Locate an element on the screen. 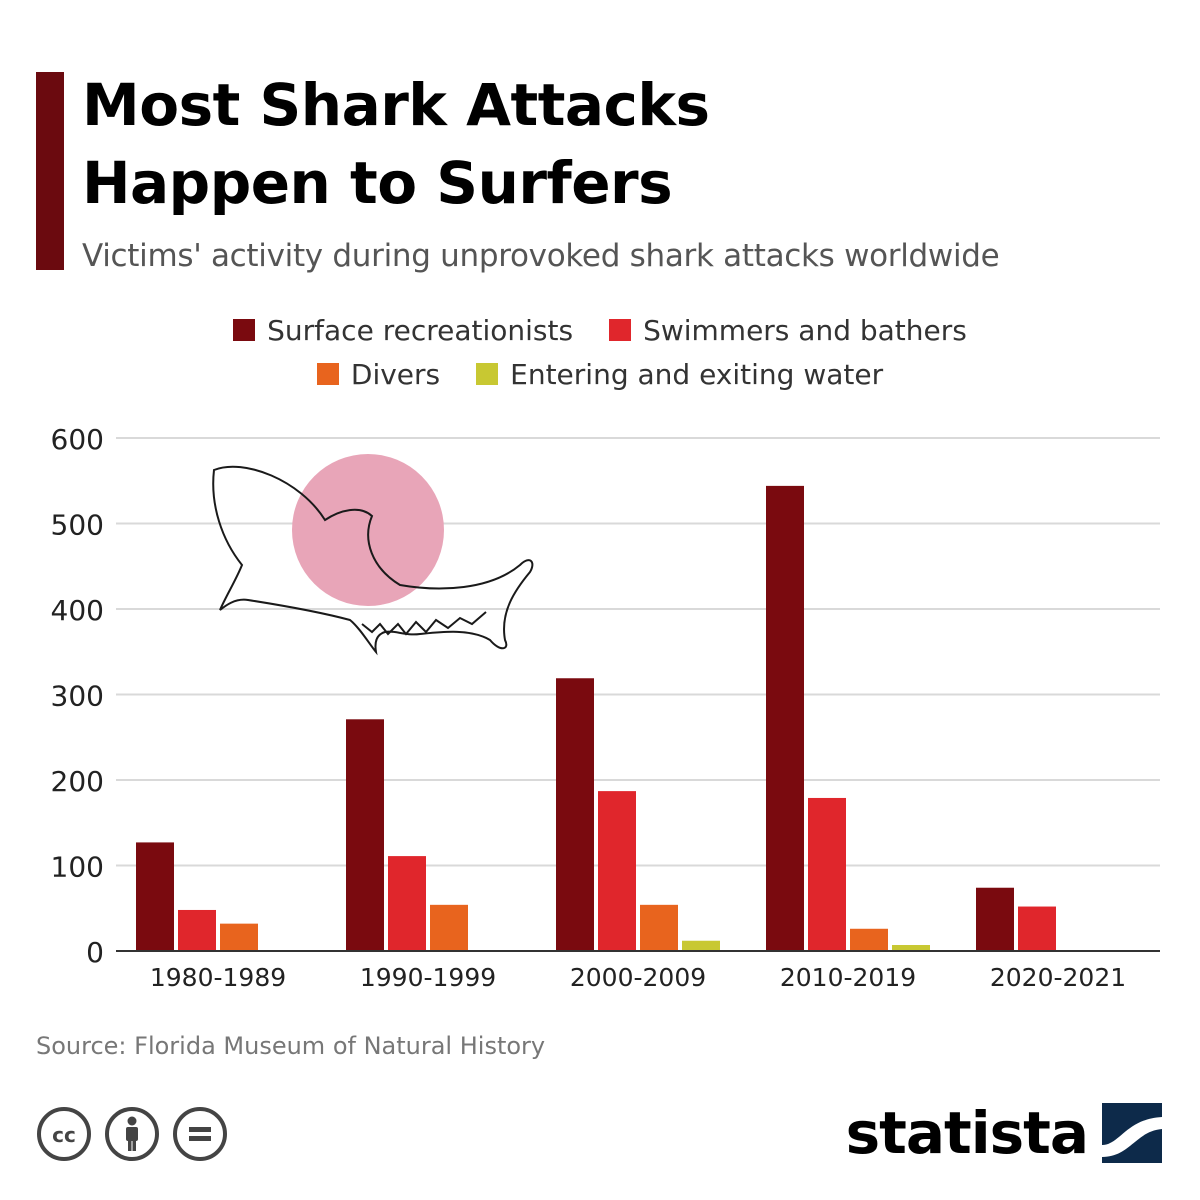 The width and height of the screenshot is (1200, 1200). legend-item-entering-and-exiting-water: Entering and exiting water is located at coordinates (679, 374).